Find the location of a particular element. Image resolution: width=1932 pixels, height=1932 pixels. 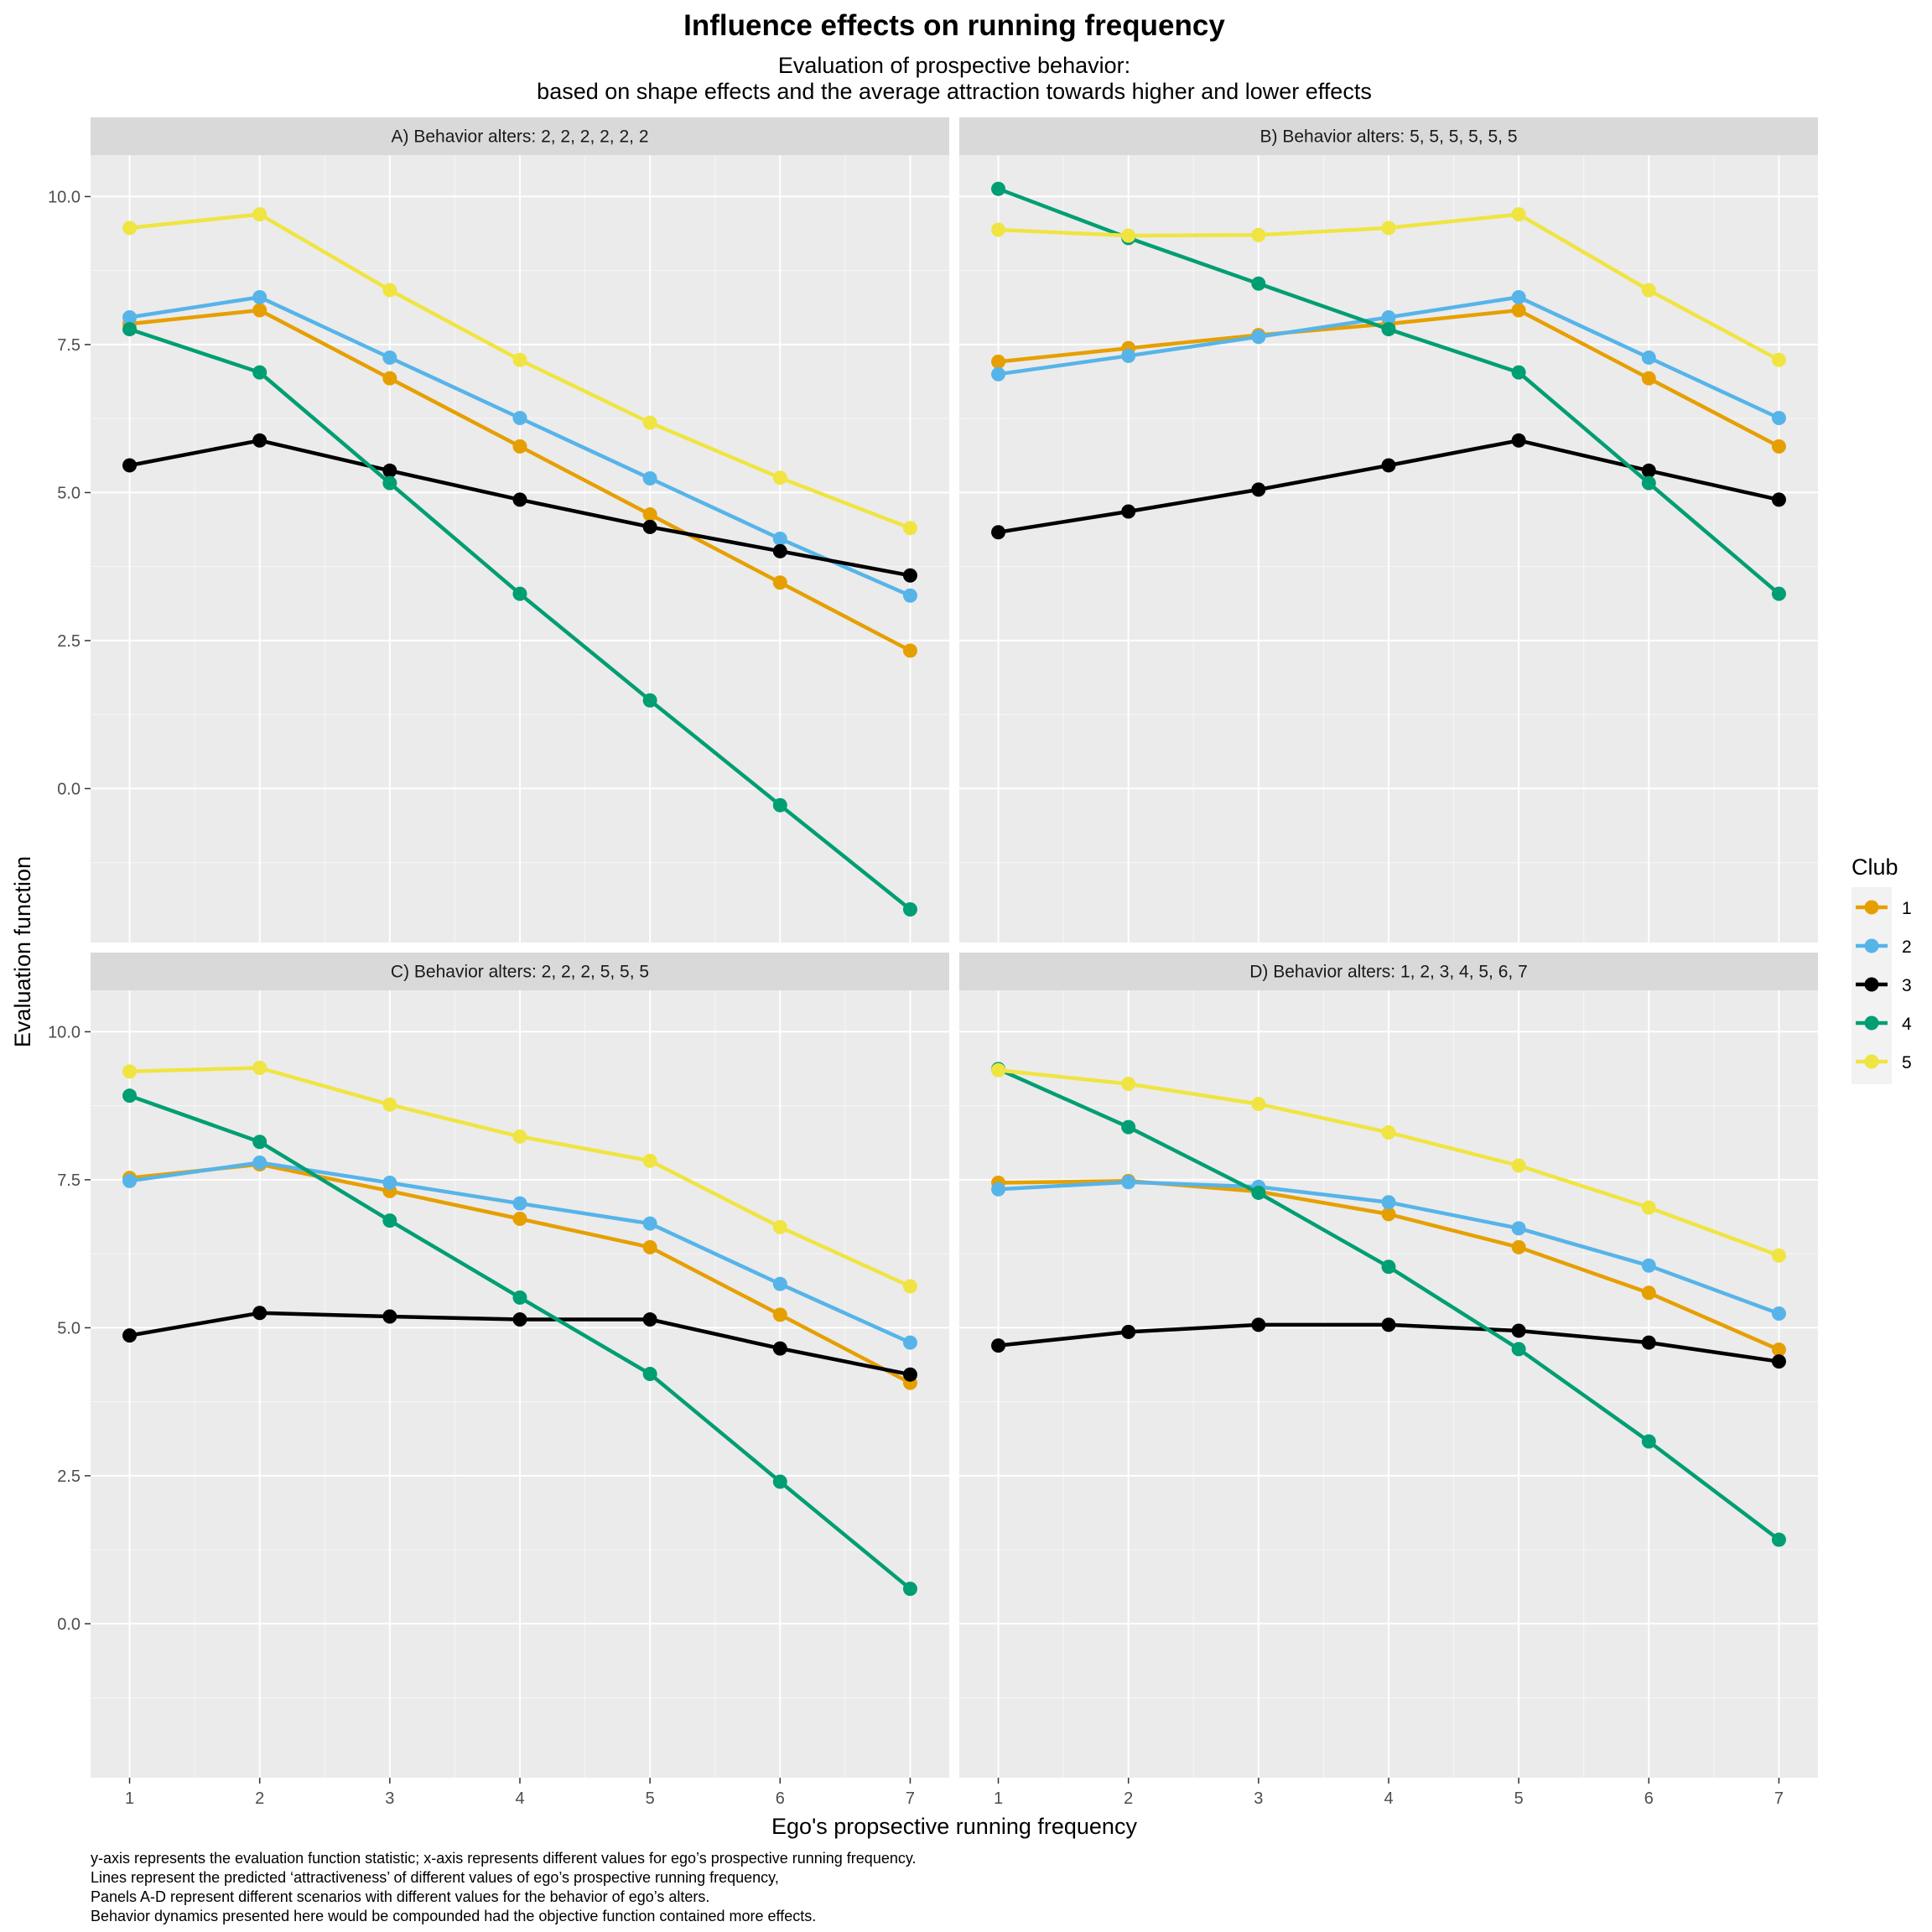

legend-item-3: 3 is located at coordinates (1884, 986).